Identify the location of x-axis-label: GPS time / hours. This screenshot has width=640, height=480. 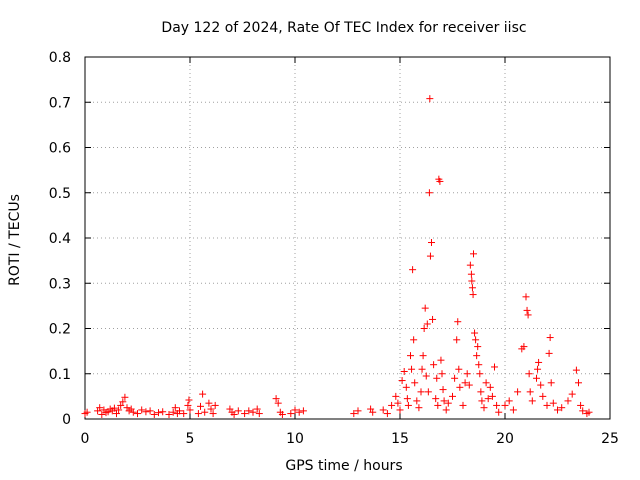
(343, 466).